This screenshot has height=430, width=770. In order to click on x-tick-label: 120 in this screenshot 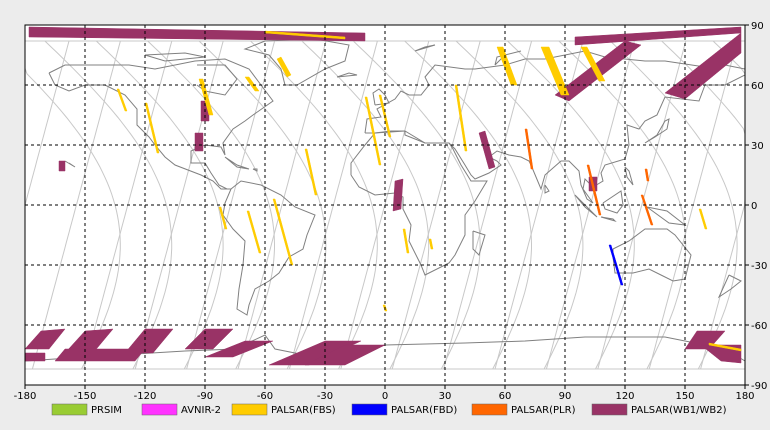, I will do `click(624, 396)`.